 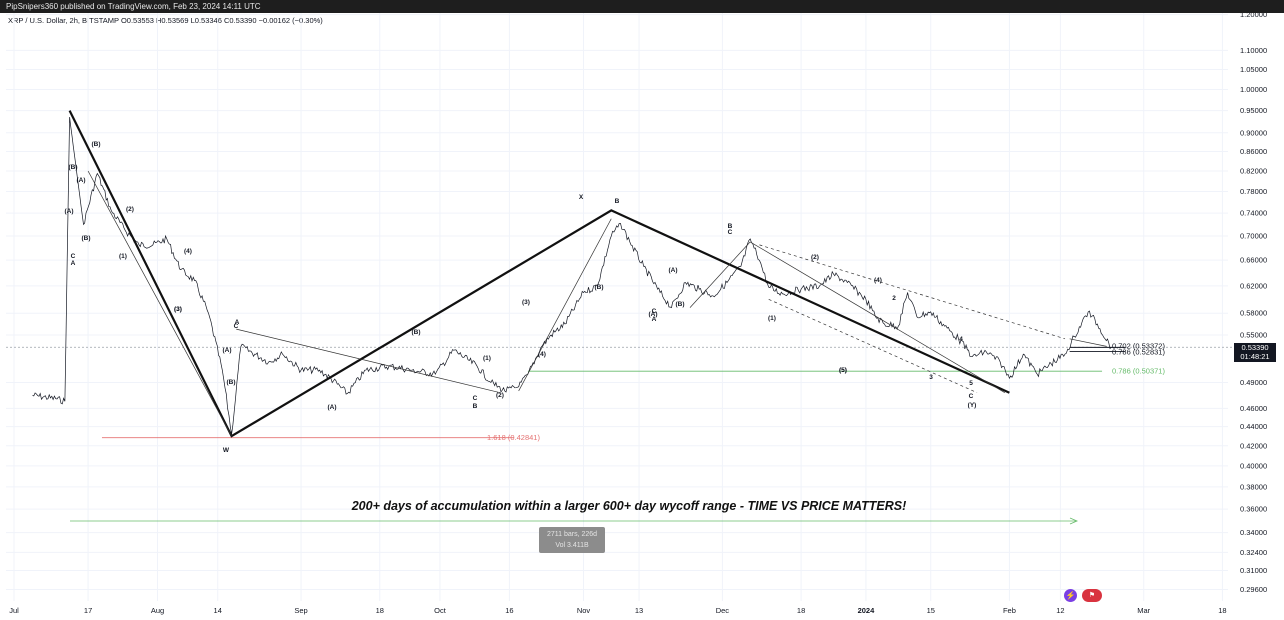 I want to click on wave-label: (Y), so click(x=972, y=405).